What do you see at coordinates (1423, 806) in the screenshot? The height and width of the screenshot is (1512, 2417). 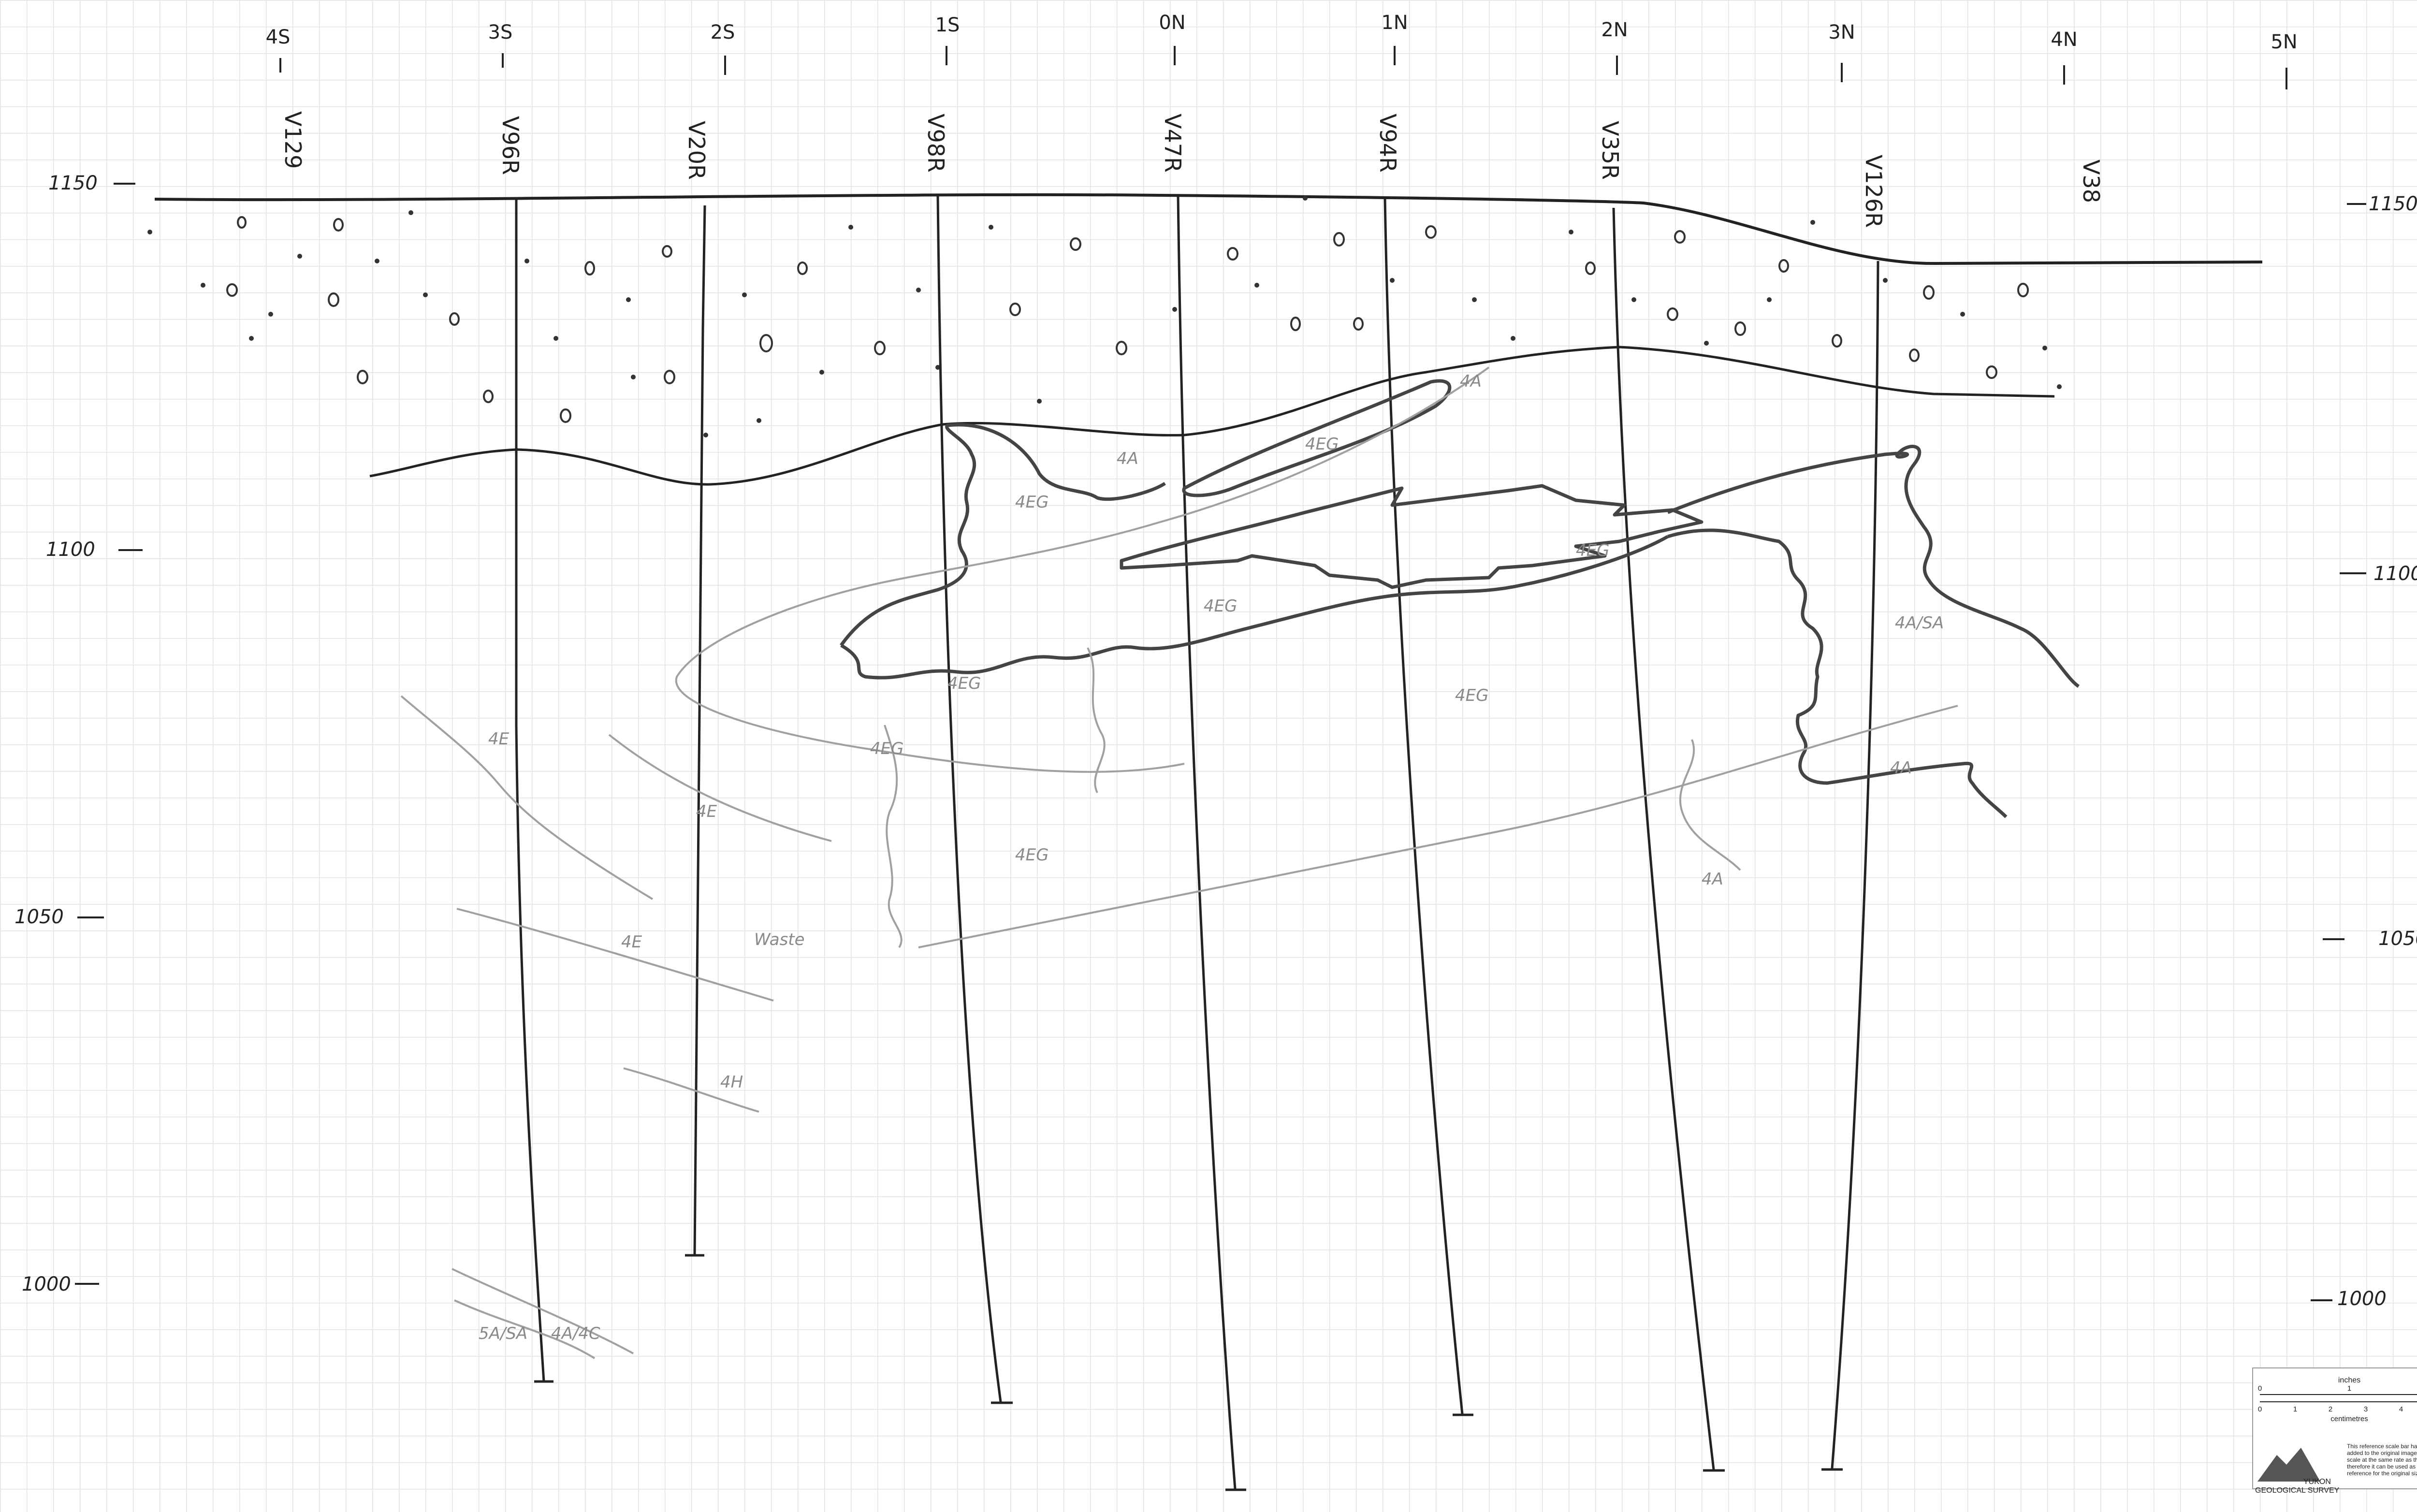 I see `drill-trace-v94r` at bounding box center [1423, 806].